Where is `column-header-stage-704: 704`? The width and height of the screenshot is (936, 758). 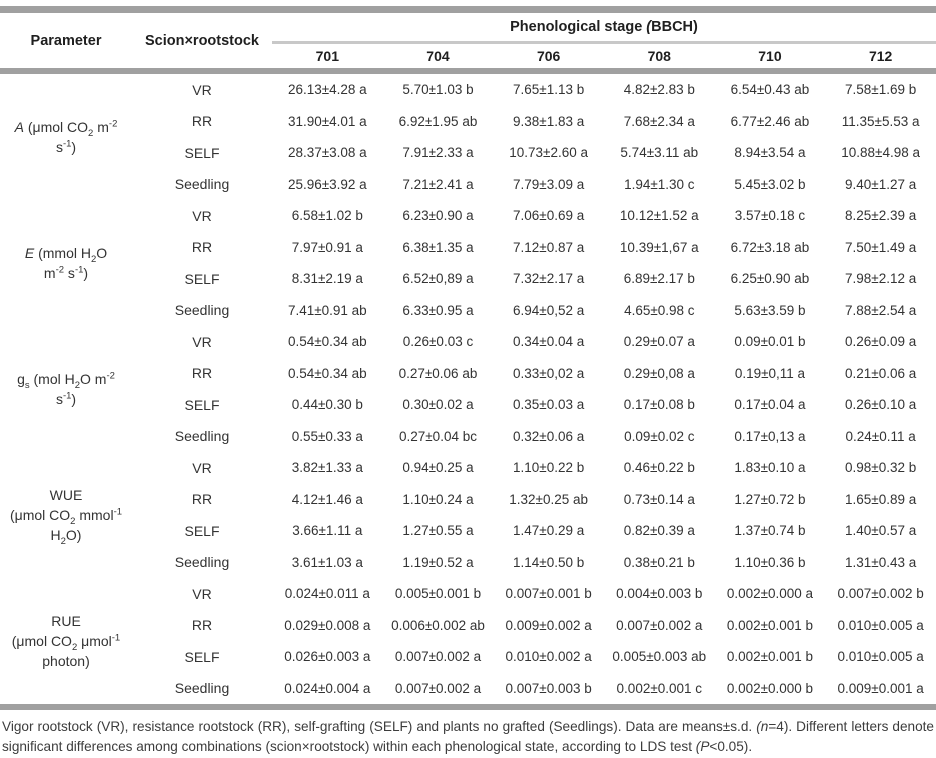
column-header-stage-704: 704 is located at coordinates (438, 58).